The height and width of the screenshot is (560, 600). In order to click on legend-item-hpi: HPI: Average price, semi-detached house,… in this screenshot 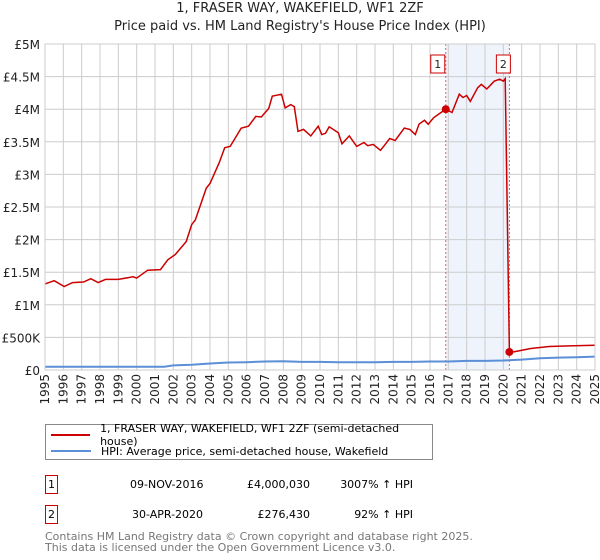, I will do `click(219, 451)`.